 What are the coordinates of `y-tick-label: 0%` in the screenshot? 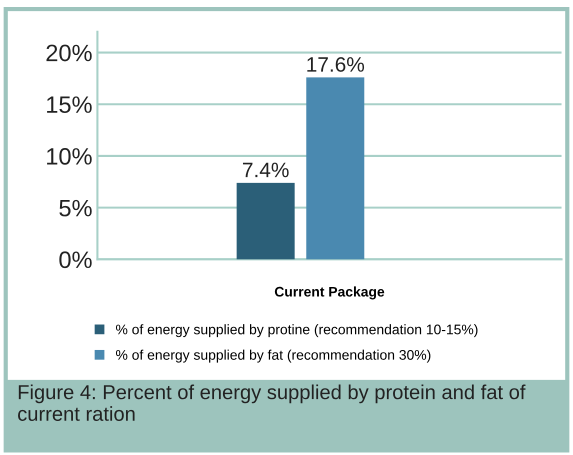 It's located at (75, 259).